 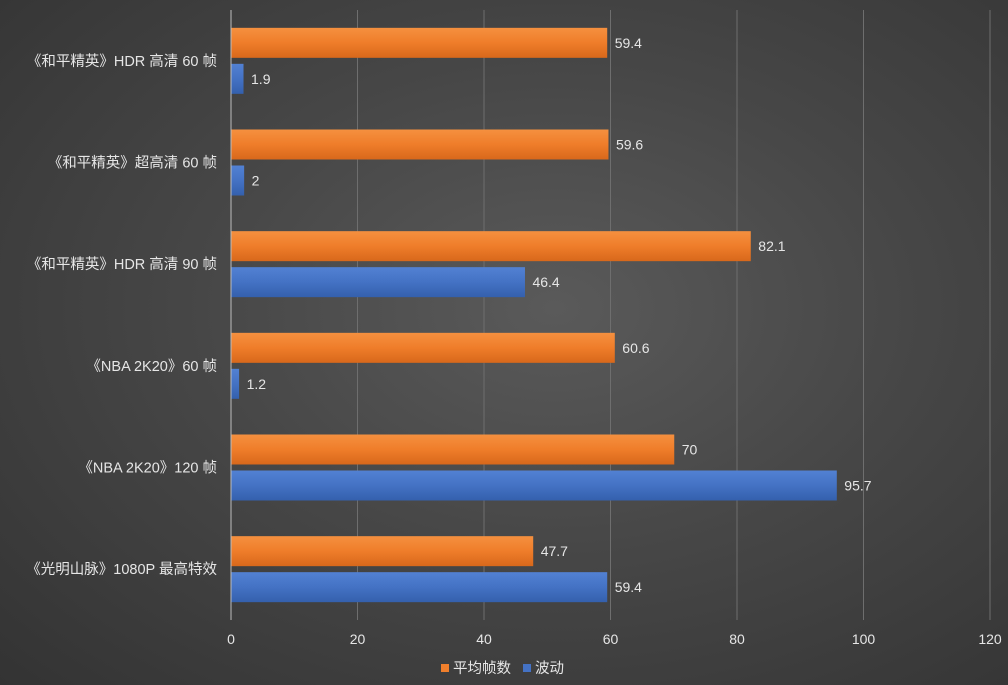 I want to click on x-tick-label: 0, so click(x=231, y=639).